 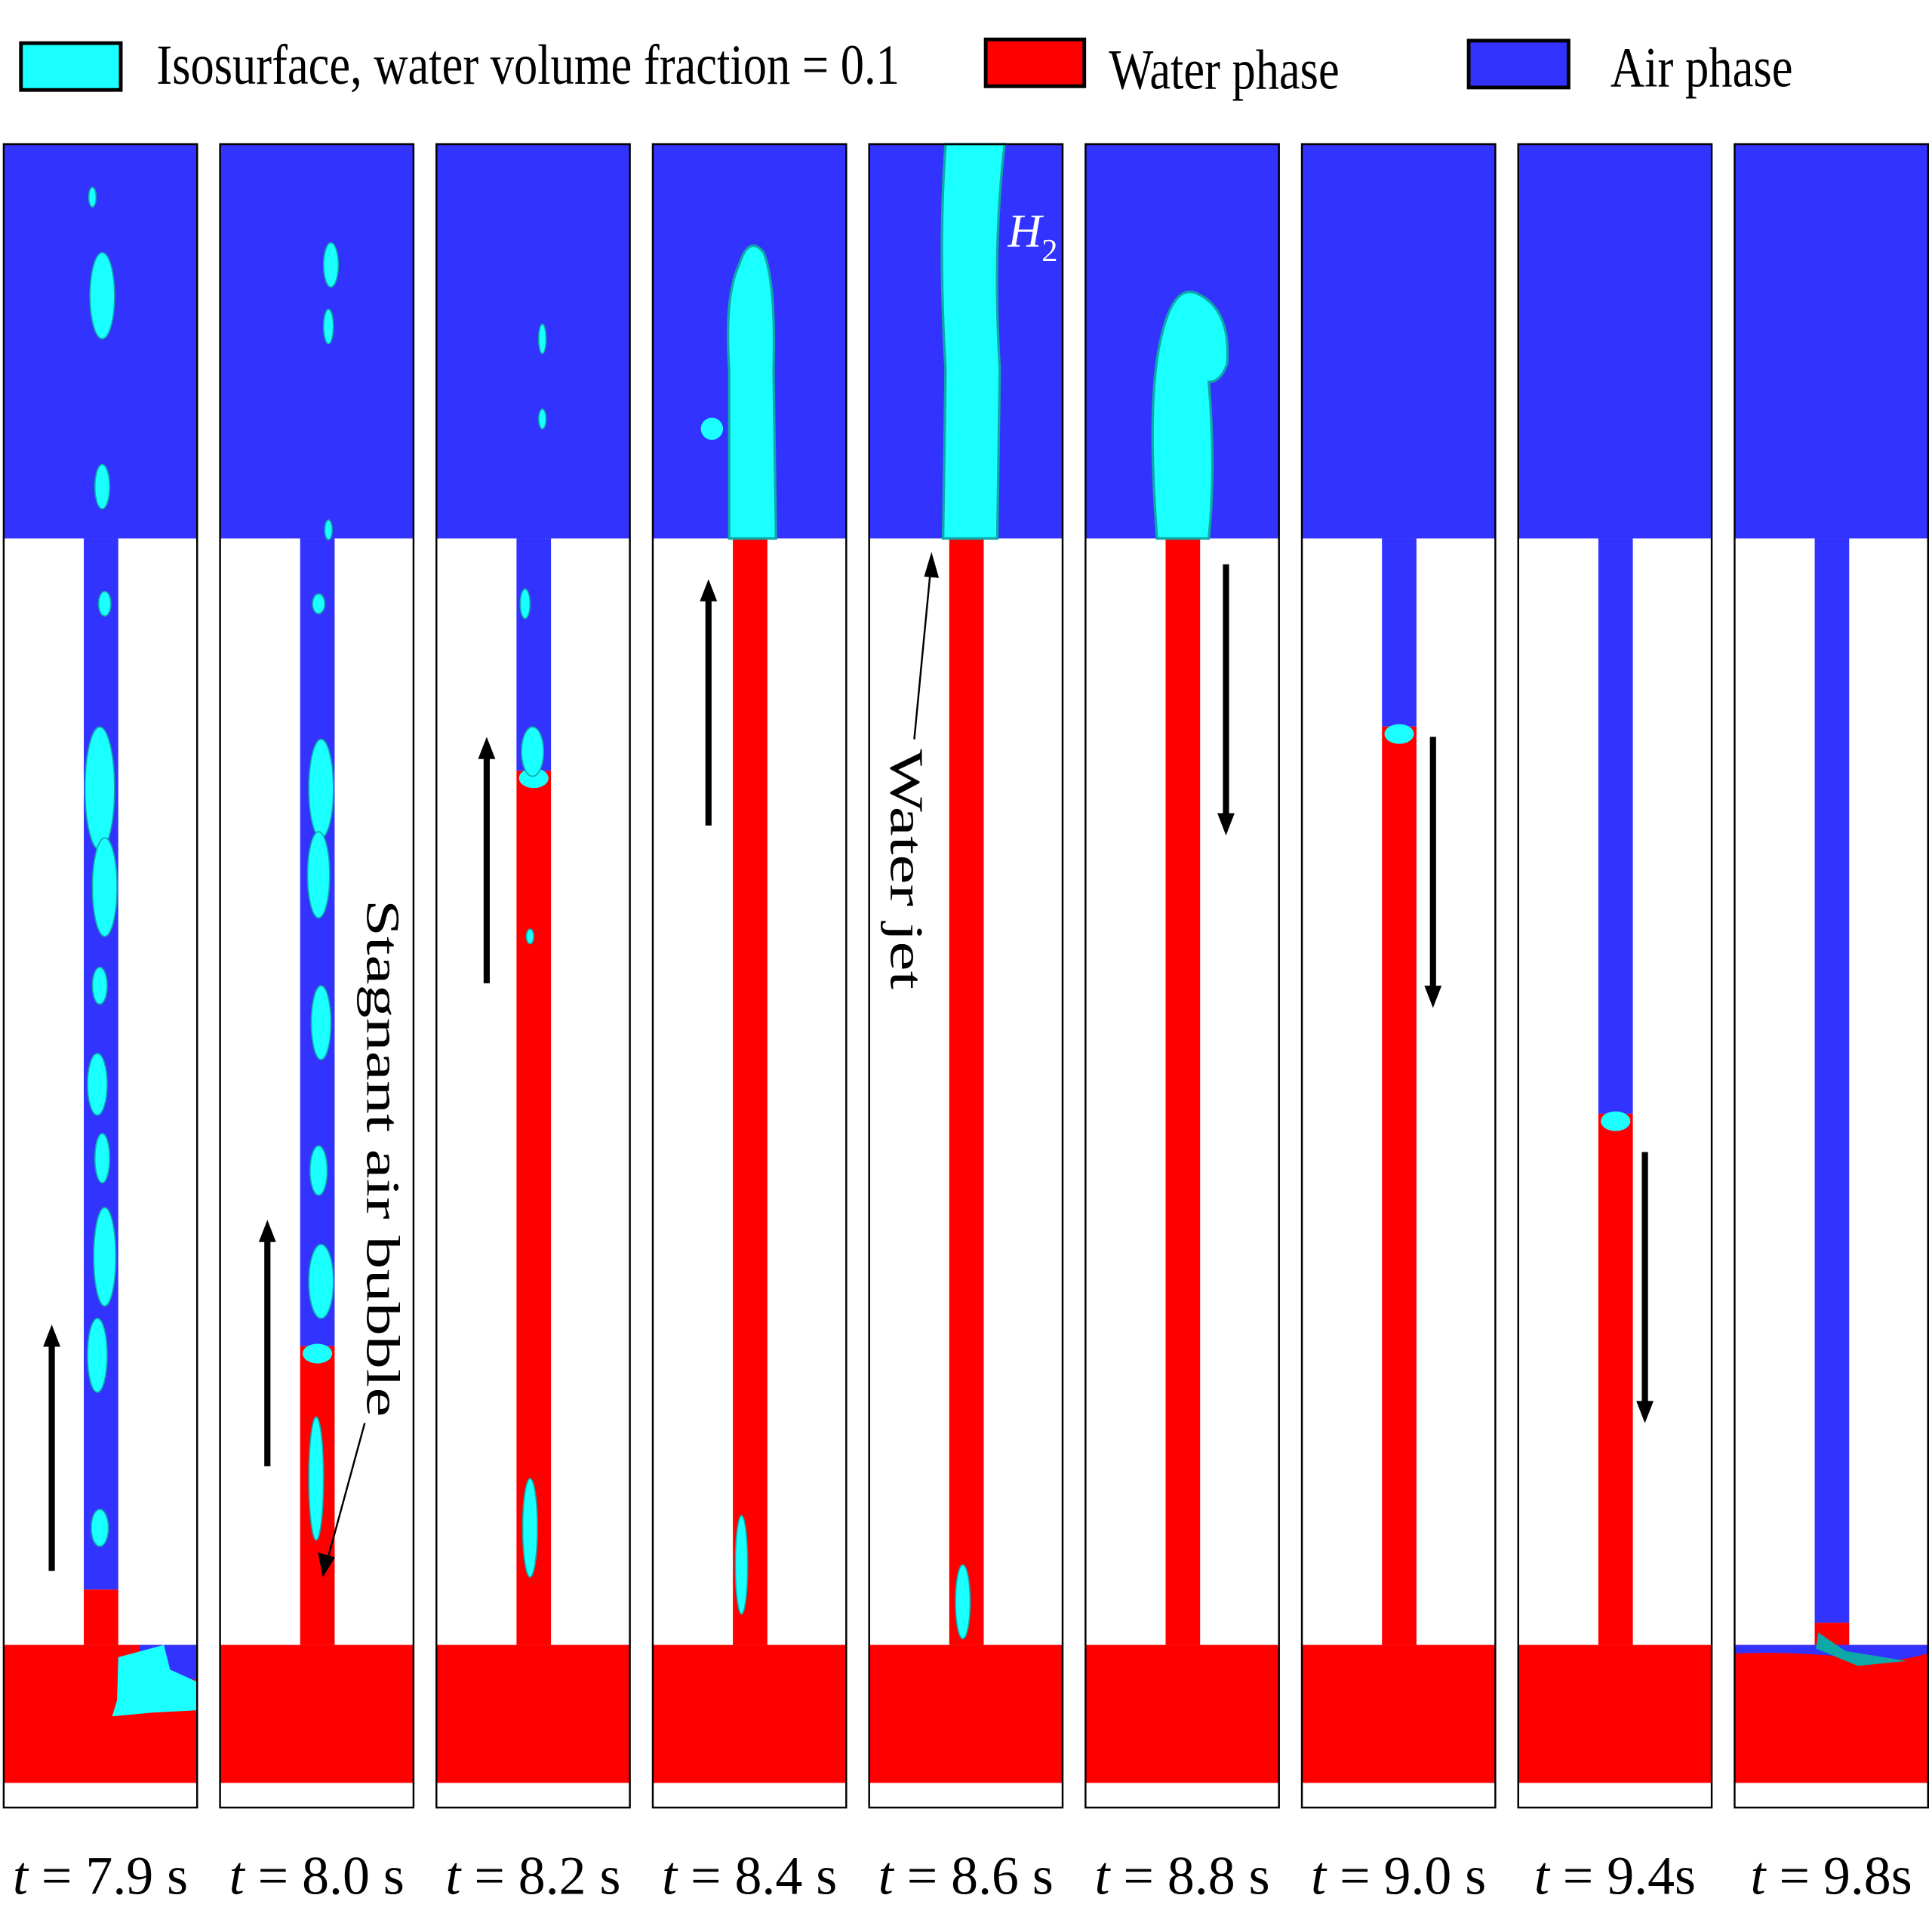 What do you see at coordinates (757, 1875) in the screenshot?
I see `time-value: = 8.4 s` at bounding box center [757, 1875].